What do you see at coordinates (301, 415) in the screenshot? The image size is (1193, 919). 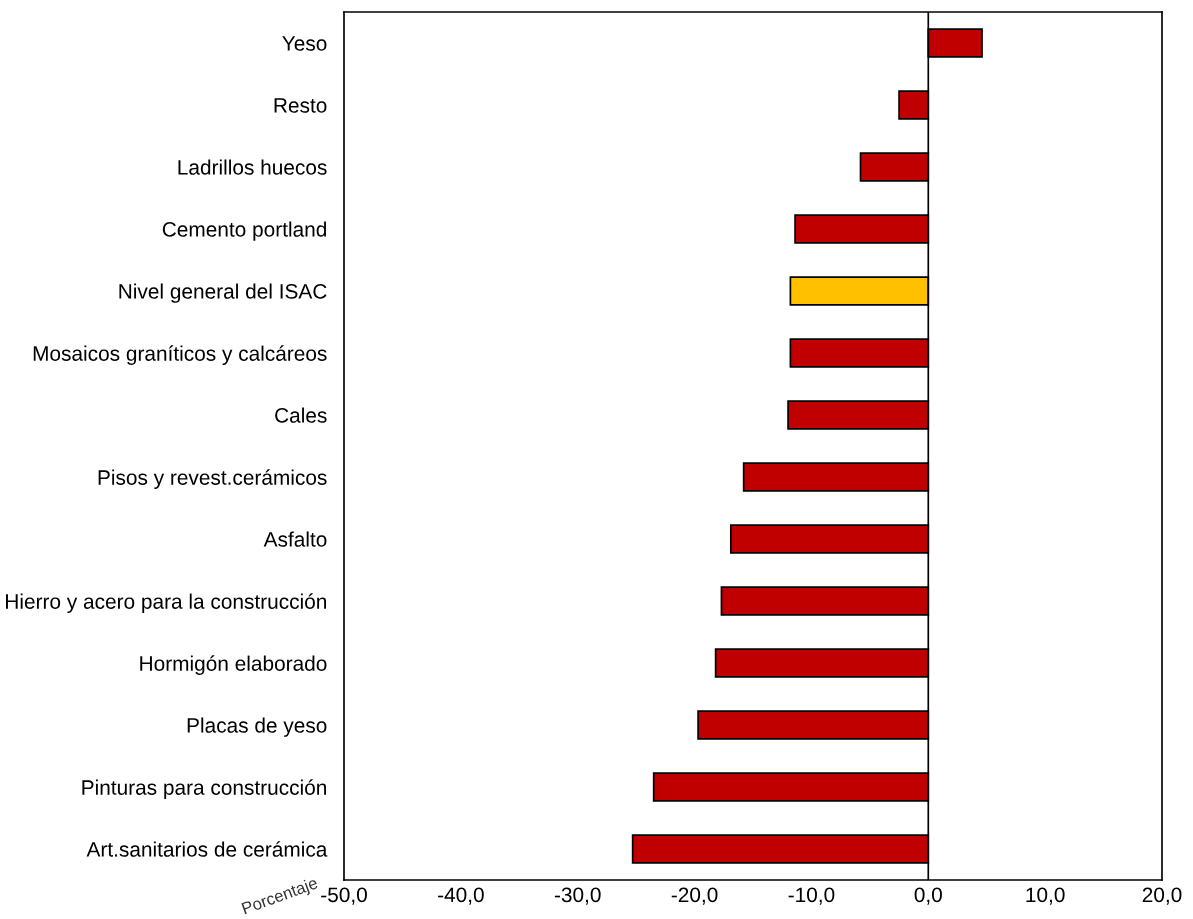 I see `y-tick-label: Cales` at bounding box center [301, 415].